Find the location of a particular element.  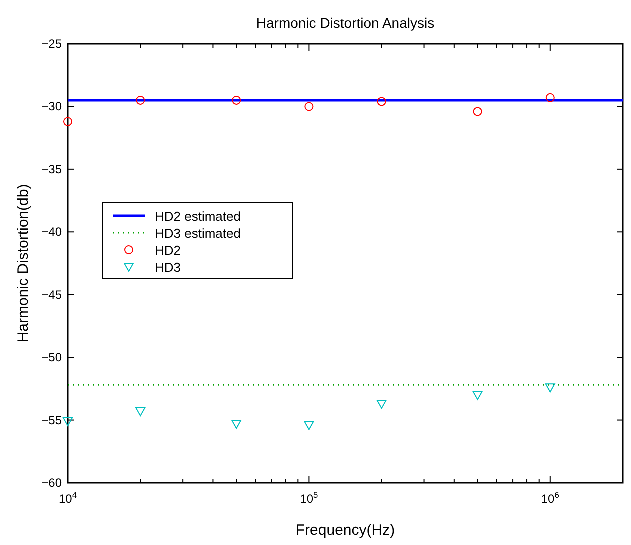

y-tick-label: −35 is located at coordinates (52, 169).